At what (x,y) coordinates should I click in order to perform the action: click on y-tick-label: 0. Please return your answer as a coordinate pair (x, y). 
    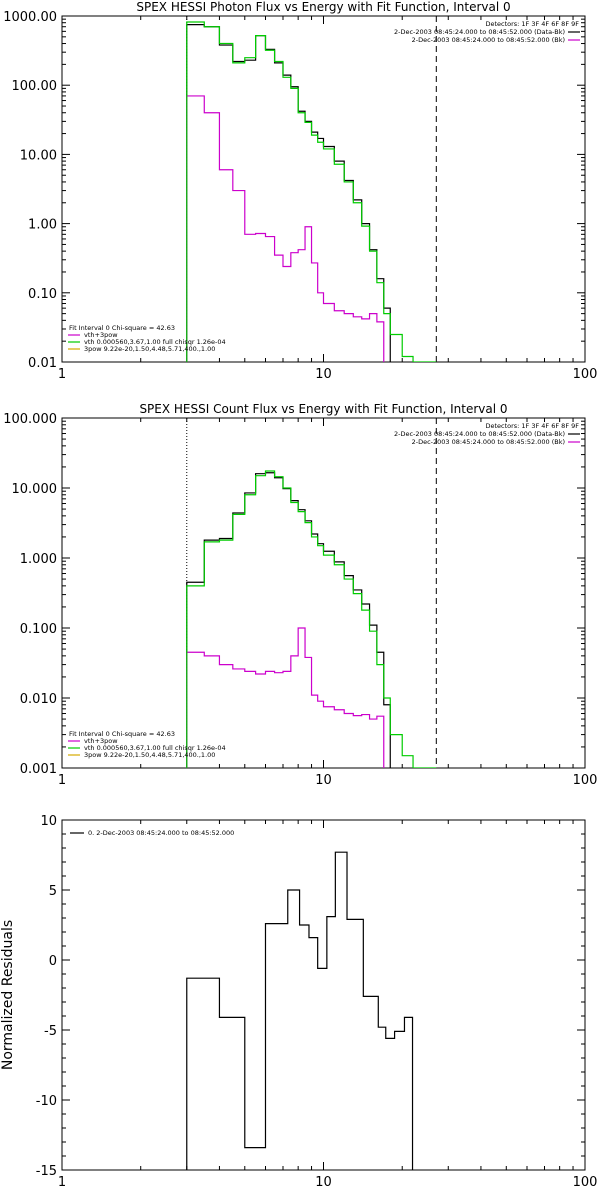
    Looking at the image, I should click on (53, 961).